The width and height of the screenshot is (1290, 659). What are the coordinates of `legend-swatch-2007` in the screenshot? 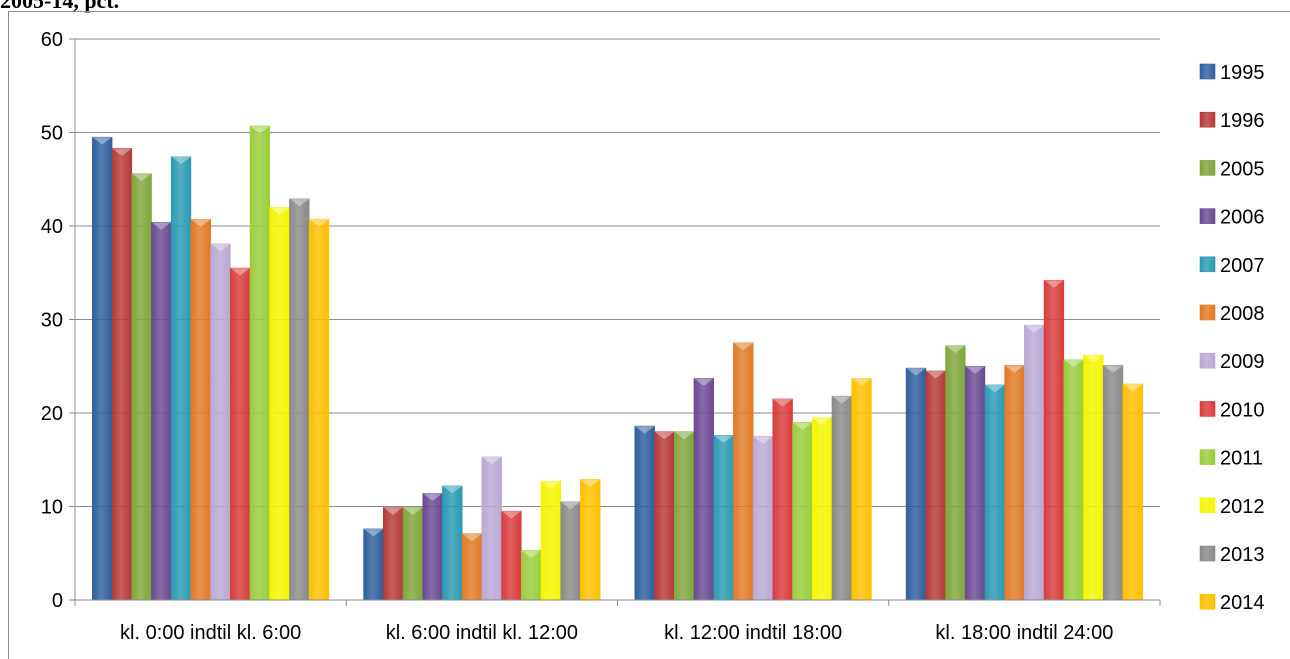 It's located at (1207, 264).